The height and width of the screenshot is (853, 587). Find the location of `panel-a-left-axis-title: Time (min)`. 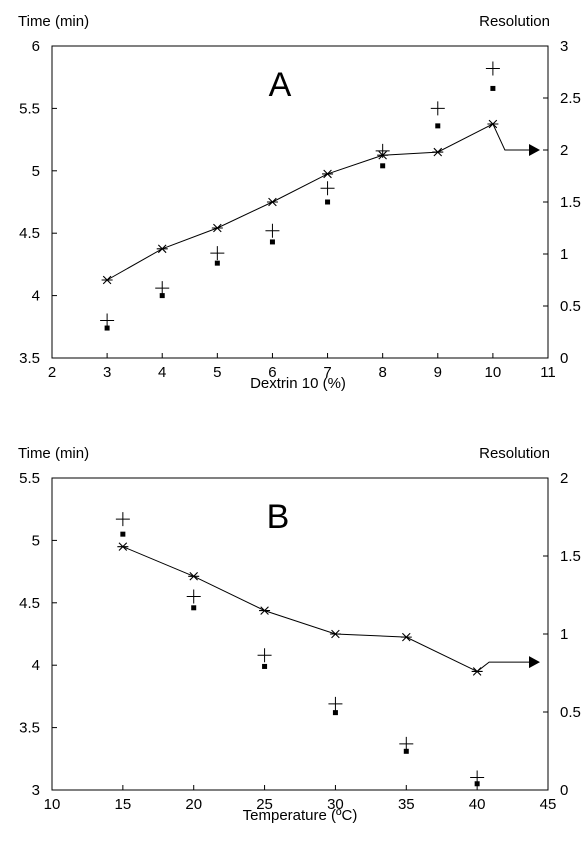

panel-a-left-axis-title: Time (min) is located at coordinates (53, 21).